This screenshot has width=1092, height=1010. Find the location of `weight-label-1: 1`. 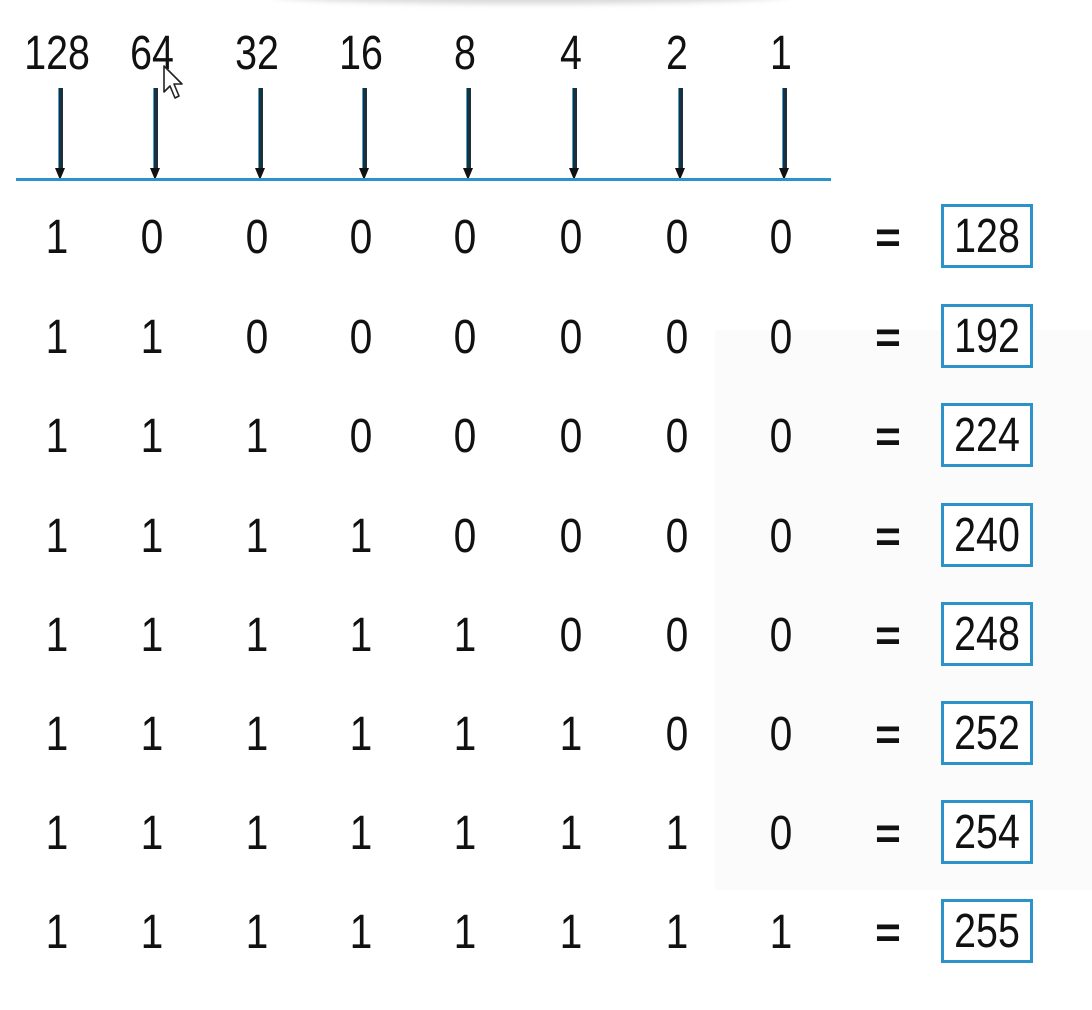

weight-label-1: 1 is located at coordinates (781, 53).